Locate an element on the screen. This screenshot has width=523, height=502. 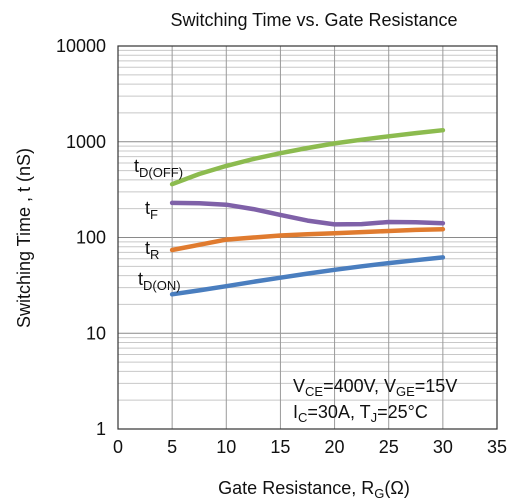
series-line-t-doff is located at coordinates (307, 157).